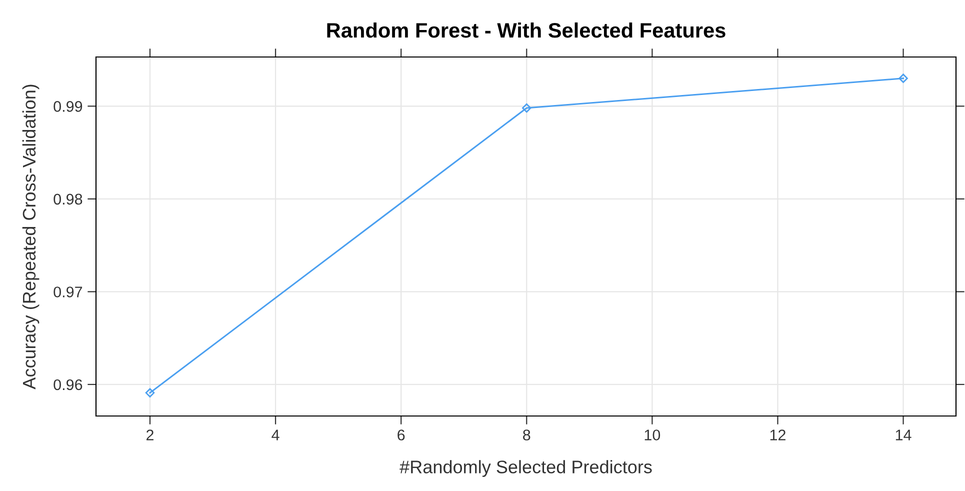 This screenshot has width=965, height=491. Describe the element at coordinates (276, 435) in the screenshot. I see `x-tick-label: 4` at that location.